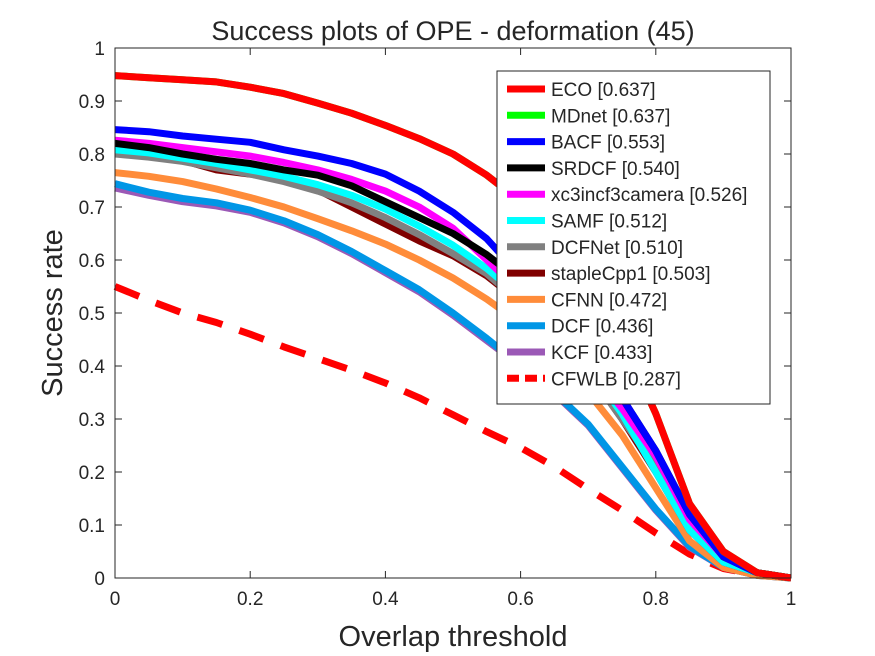 Image resolution: width=875 pixels, height=656 pixels. Describe the element at coordinates (617, 248) in the screenshot. I see `legend-label: DCFNet [0.510]` at that location.